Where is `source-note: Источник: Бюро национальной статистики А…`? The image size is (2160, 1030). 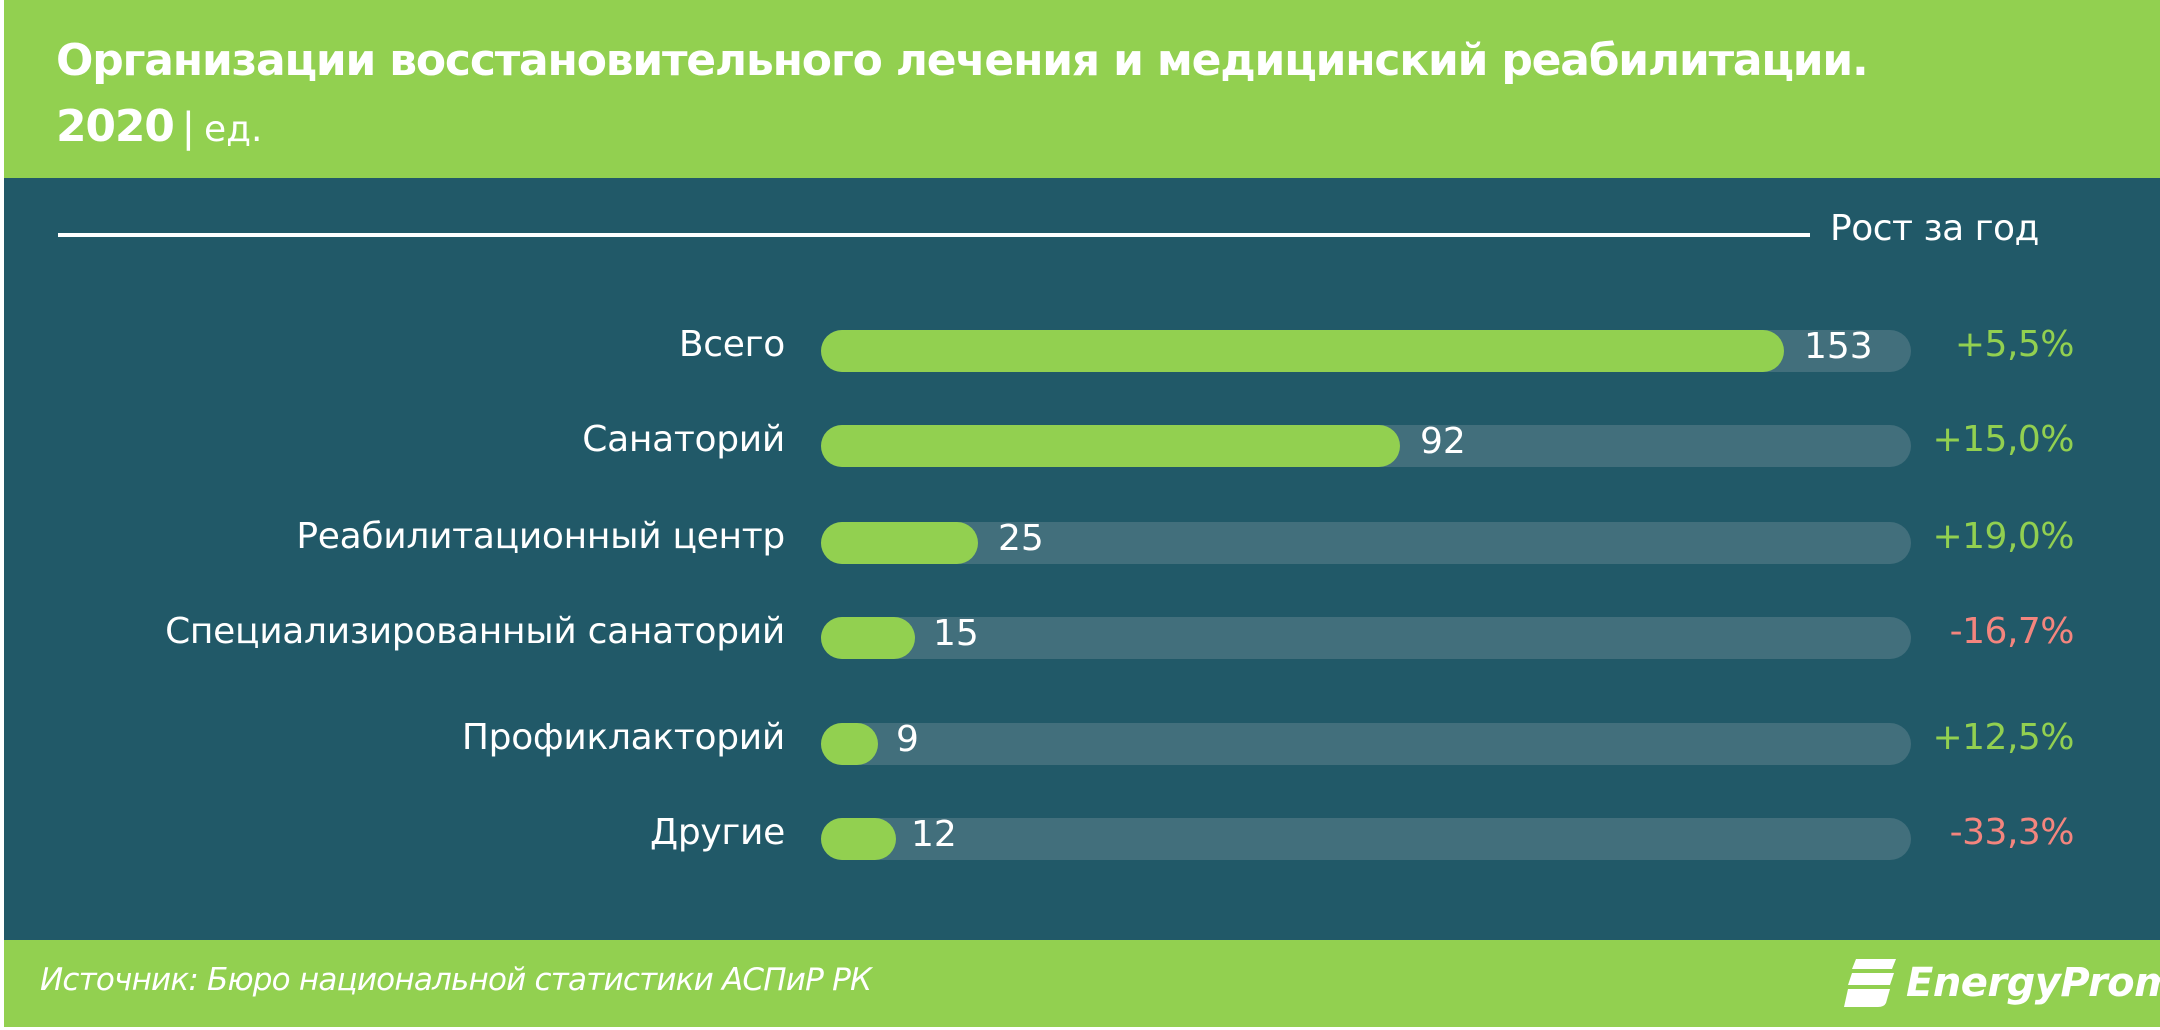
source-note: Источник: Бюро национальной статистики А… is located at coordinates (456, 980).